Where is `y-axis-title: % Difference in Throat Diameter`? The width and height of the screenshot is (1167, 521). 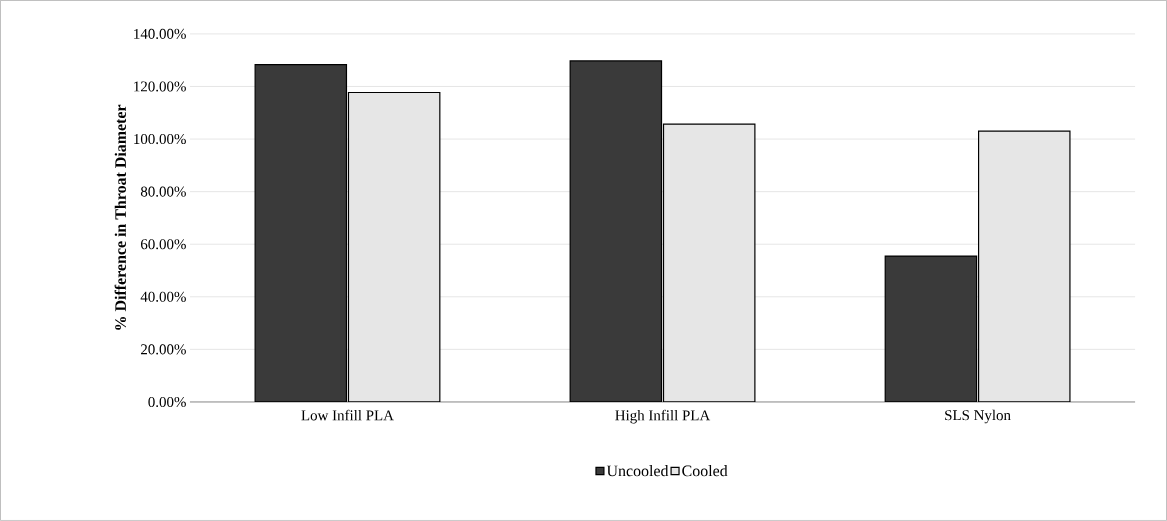
y-axis-title: % Difference in Throat Diameter is located at coordinates (120, 217).